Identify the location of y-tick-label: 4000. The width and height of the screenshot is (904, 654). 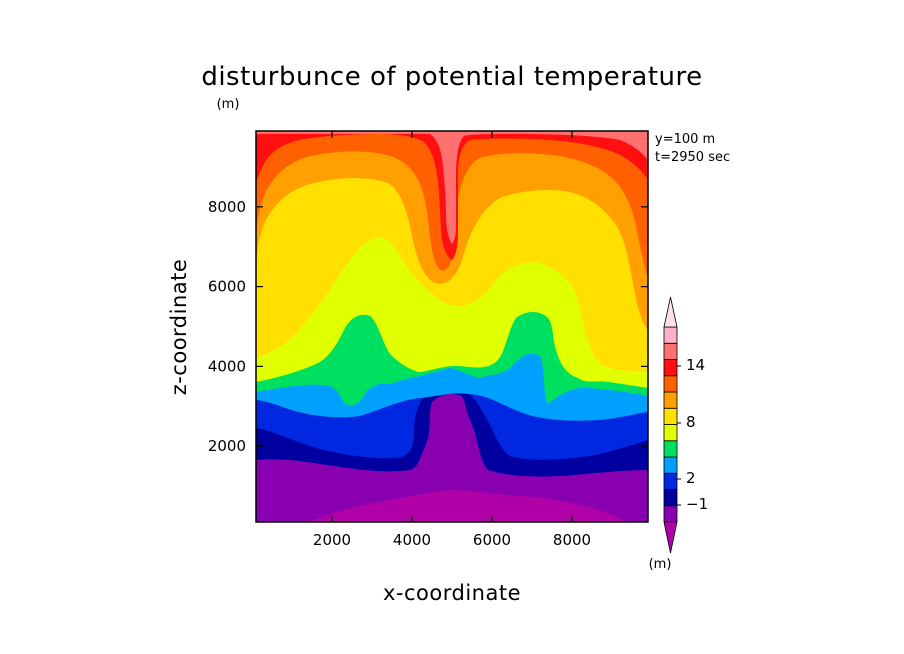
(227, 366).